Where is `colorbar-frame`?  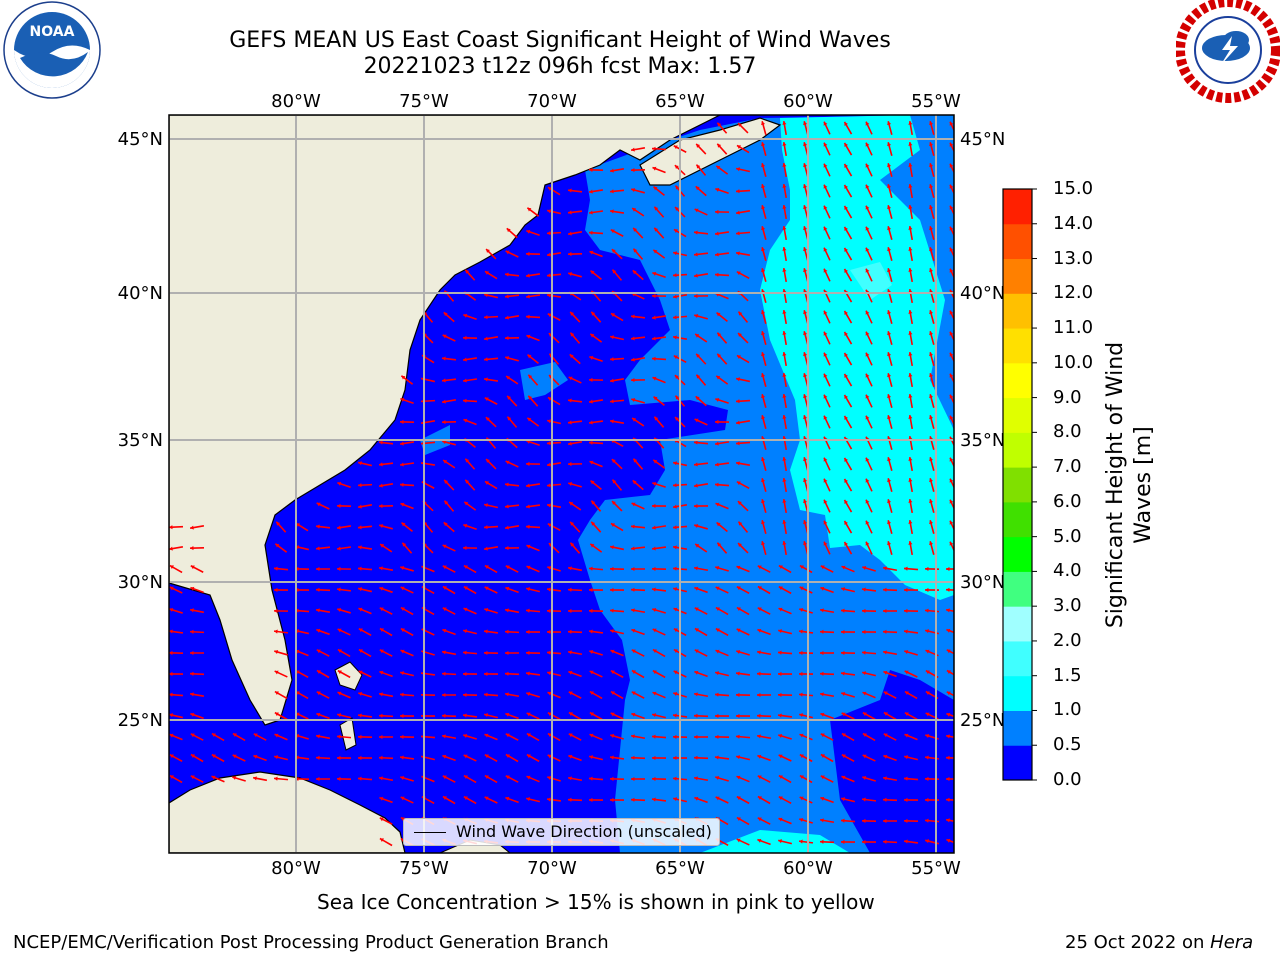 colorbar-frame is located at coordinates (1017, 484).